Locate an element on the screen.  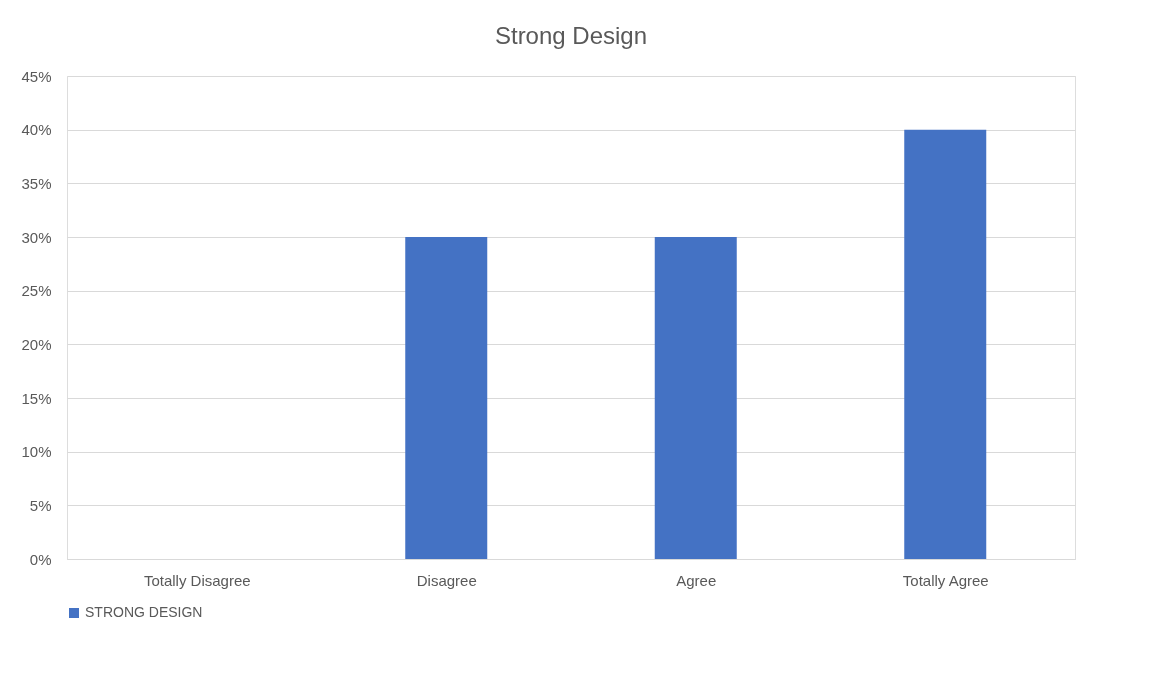
y-tick-label: 30% is located at coordinates (36, 237).